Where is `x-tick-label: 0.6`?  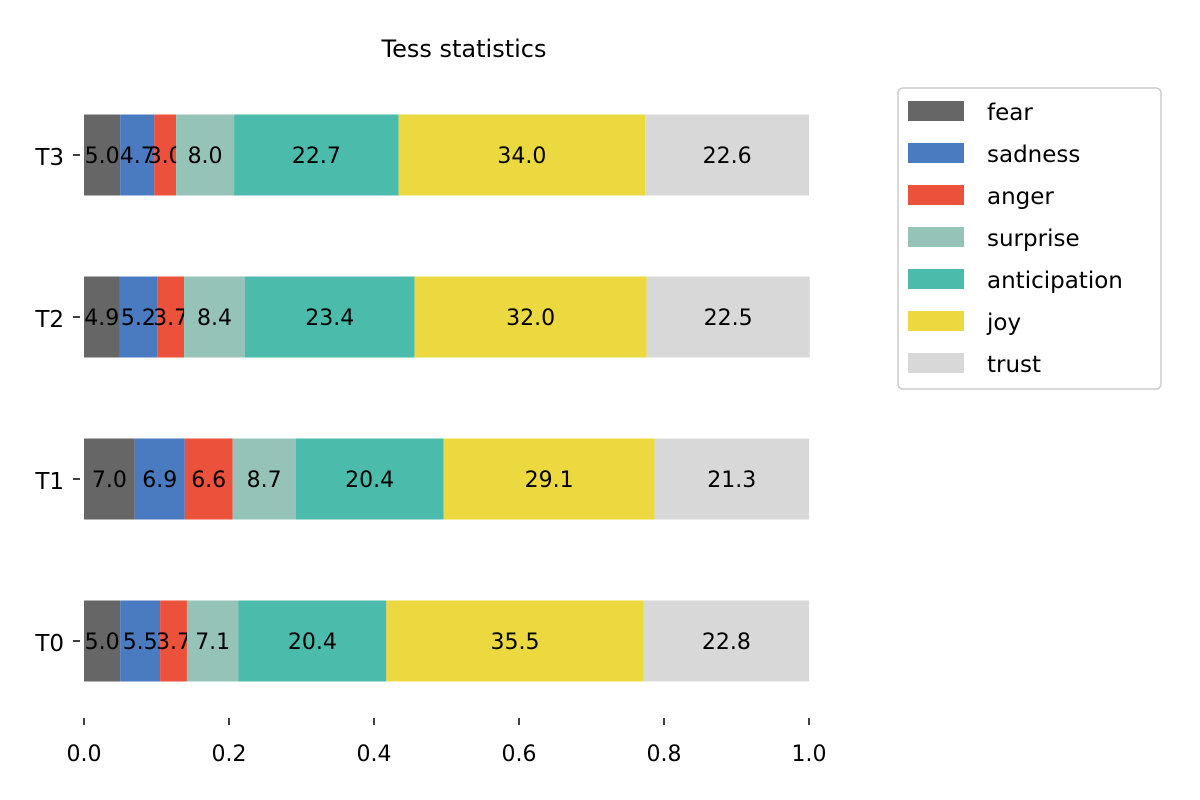
x-tick-label: 0.6 is located at coordinates (519, 754).